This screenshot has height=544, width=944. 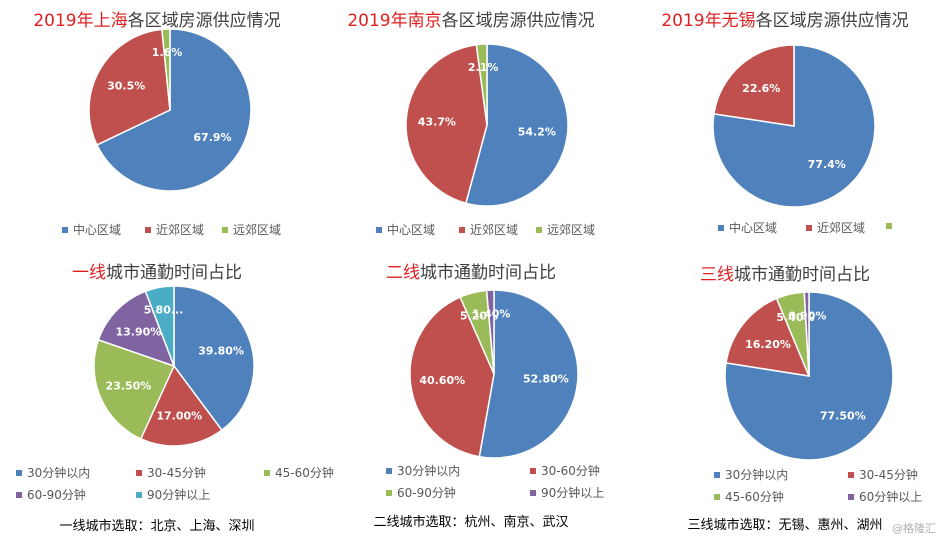 What do you see at coordinates (126, 85) in the screenshot?
I see `slice-label: 30.5%` at bounding box center [126, 85].